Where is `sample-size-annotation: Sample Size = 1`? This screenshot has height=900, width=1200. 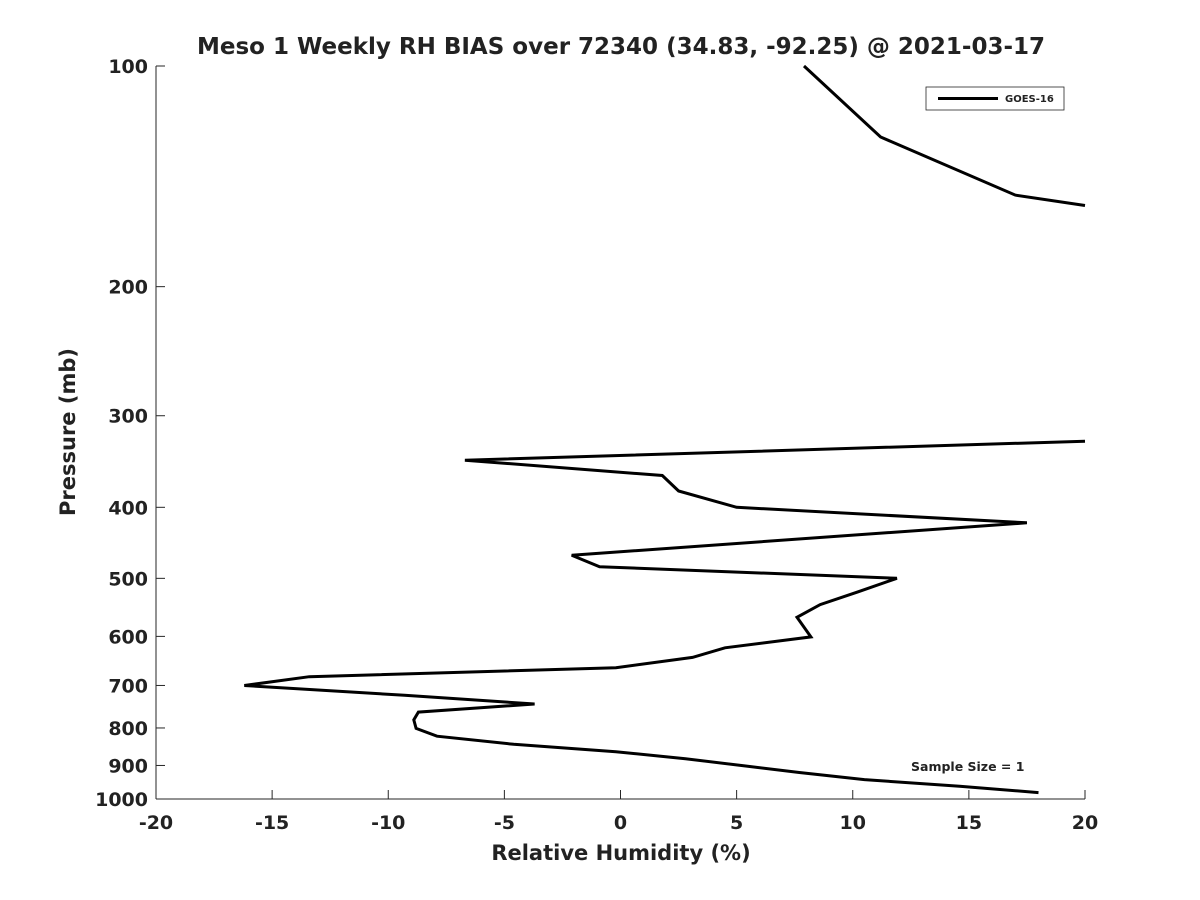
sample-size-annotation: Sample Size = 1 is located at coordinates (967, 766).